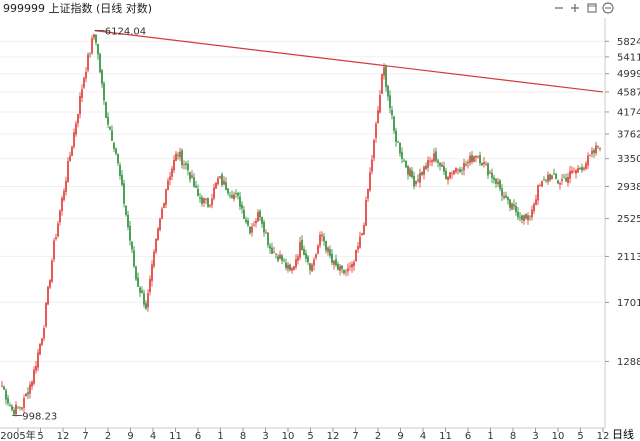 The width and height of the screenshot is (640, 441). What do you see at coordinates (592, 8) in the screenshot?
I see `restore-icon` at bounding box center [592, 8].